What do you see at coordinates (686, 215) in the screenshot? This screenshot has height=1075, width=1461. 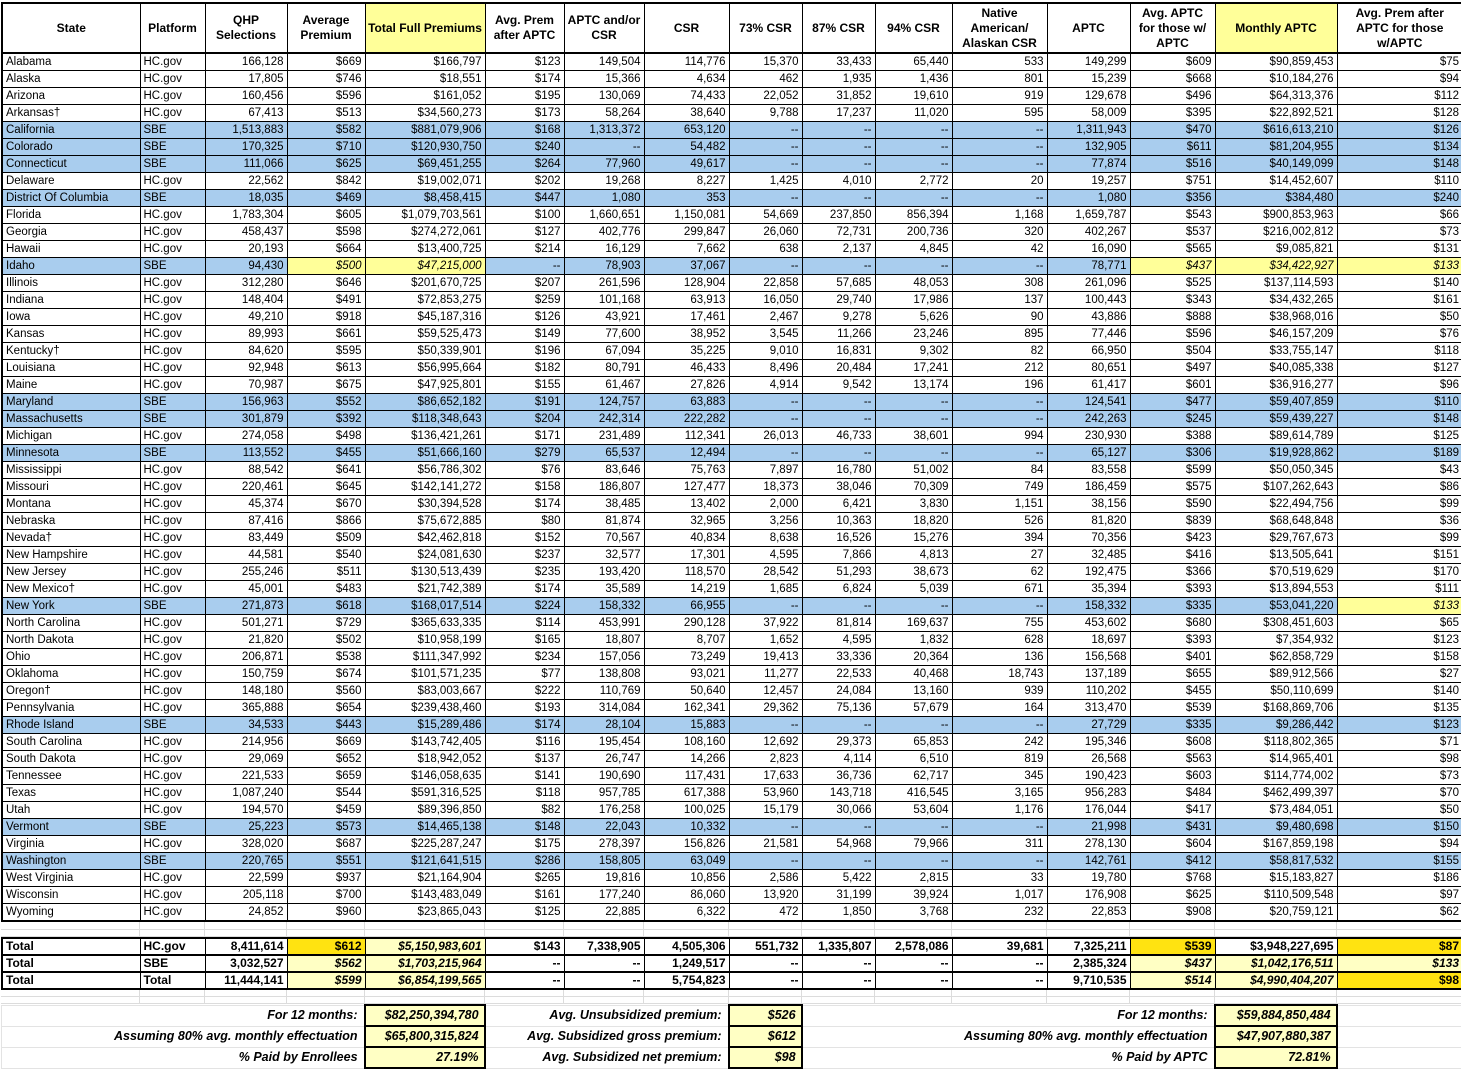 I see `cell-csr: 1,150,081` at bounding box center [686, 215].